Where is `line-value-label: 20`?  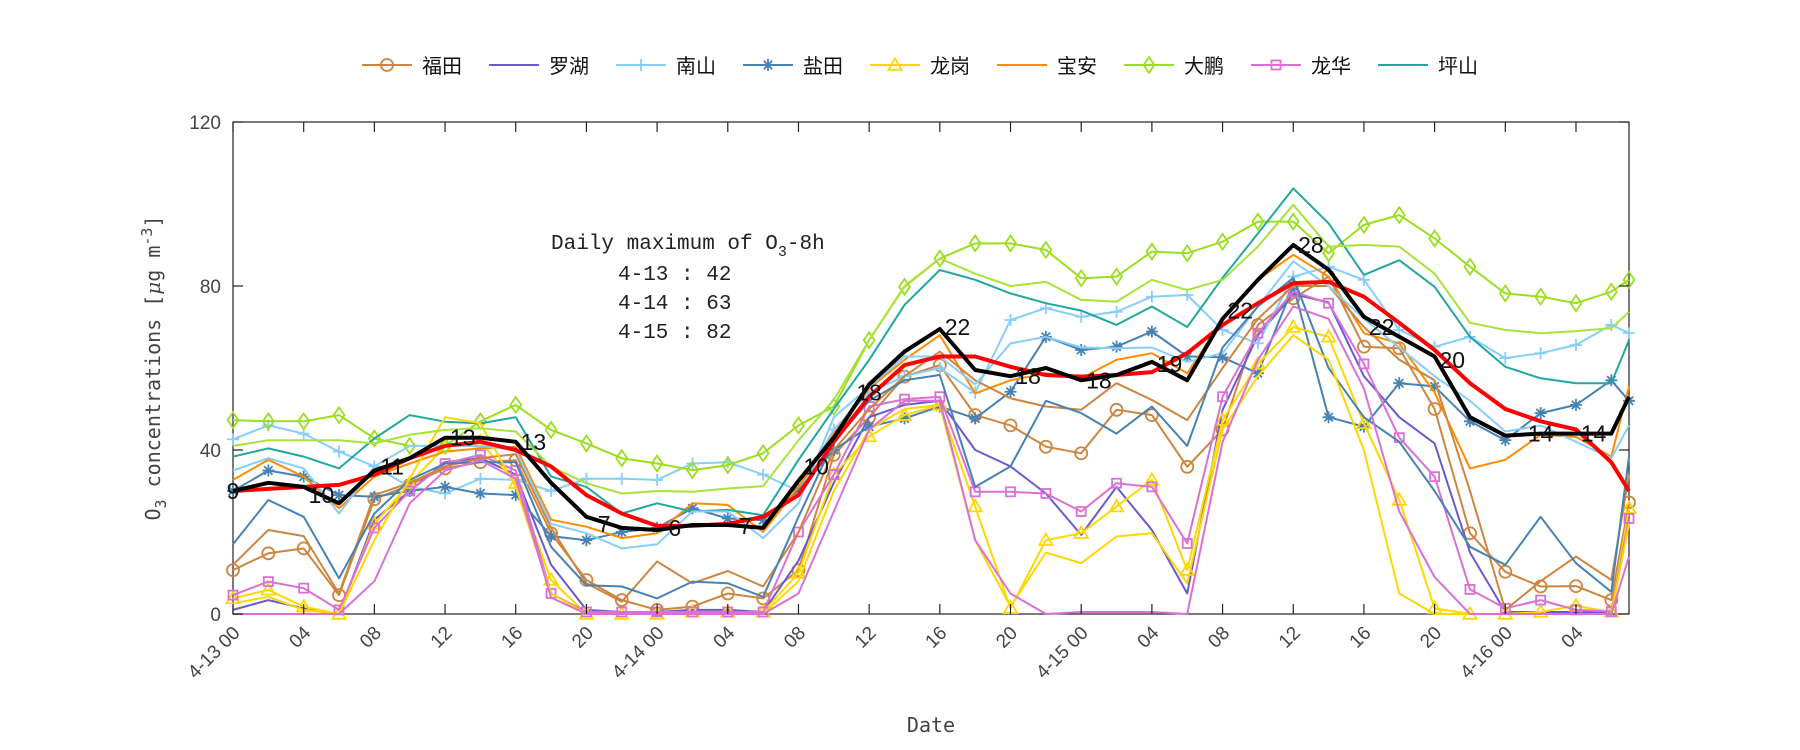 line-value-label: 20 is located at coordinates (1452, 360).